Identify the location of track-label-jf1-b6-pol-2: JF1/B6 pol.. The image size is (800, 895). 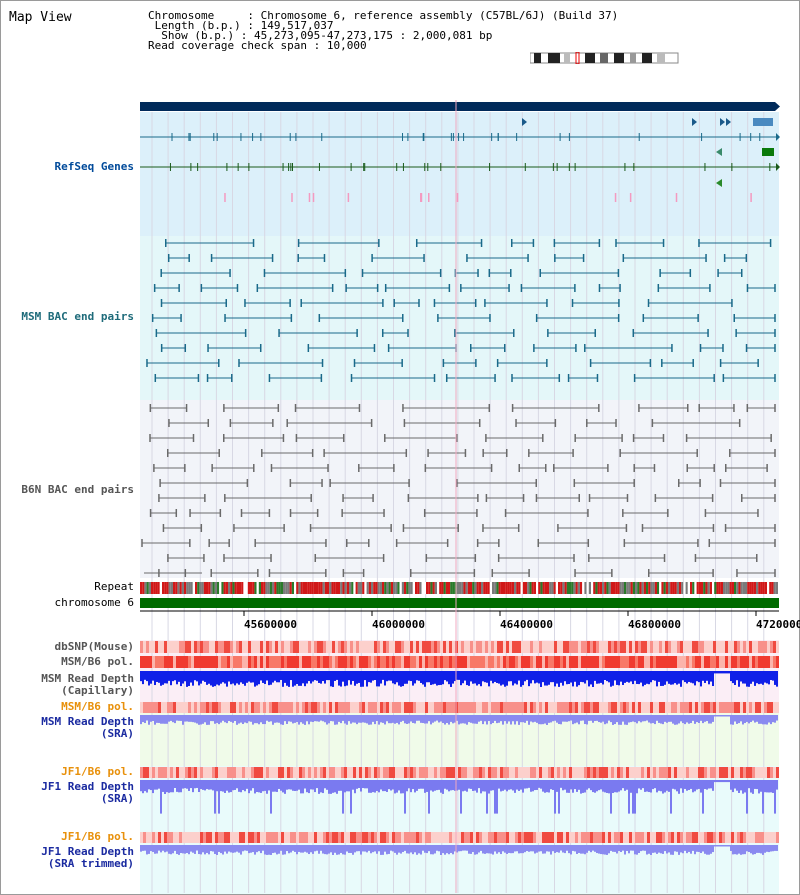
(97, 836).